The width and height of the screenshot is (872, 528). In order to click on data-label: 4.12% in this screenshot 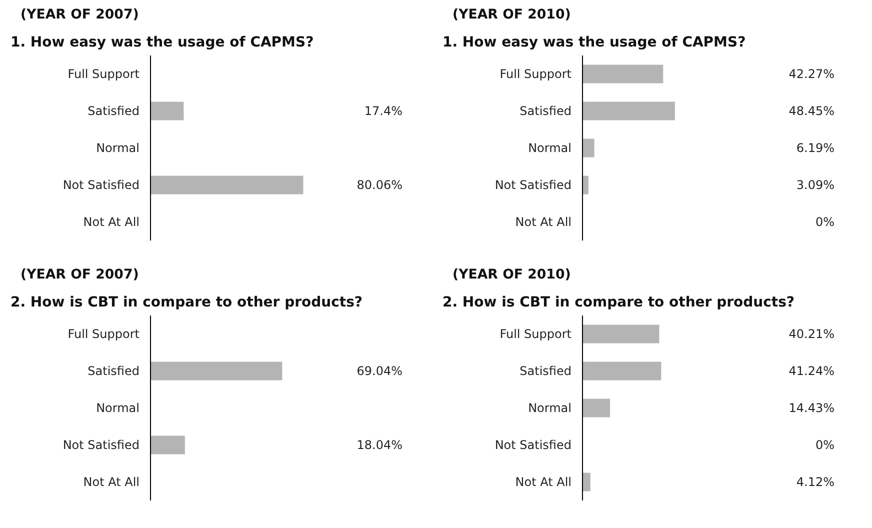, I will do `click(815, 482)`.